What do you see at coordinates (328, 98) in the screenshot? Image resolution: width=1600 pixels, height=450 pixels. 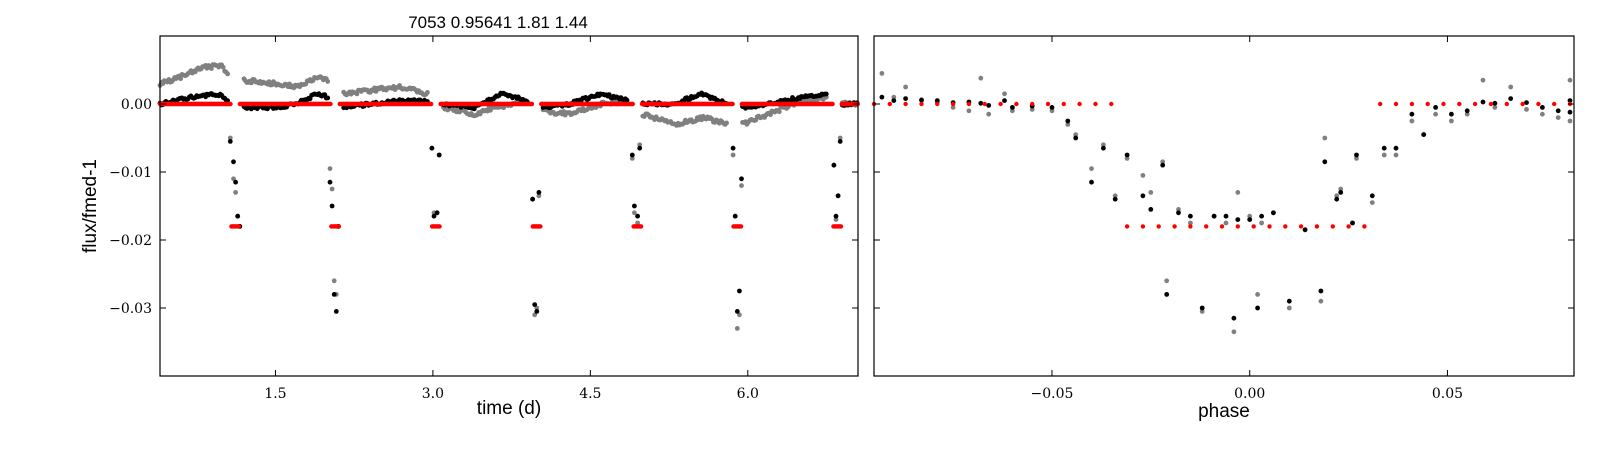 I see `detrended-point` at bounding box center [328, 98].